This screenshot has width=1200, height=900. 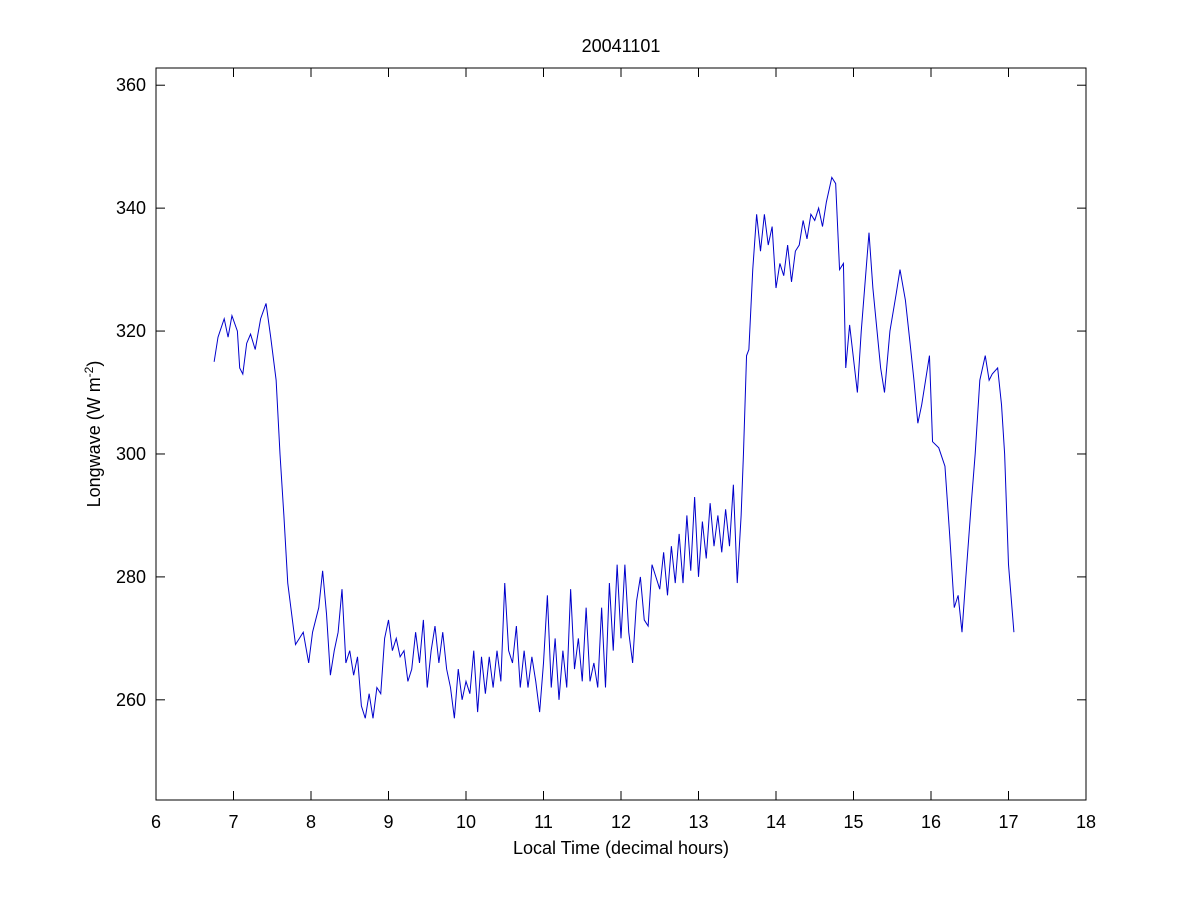 I want to click on y-axis-label-sup: -2, so click(x=89, y=371).